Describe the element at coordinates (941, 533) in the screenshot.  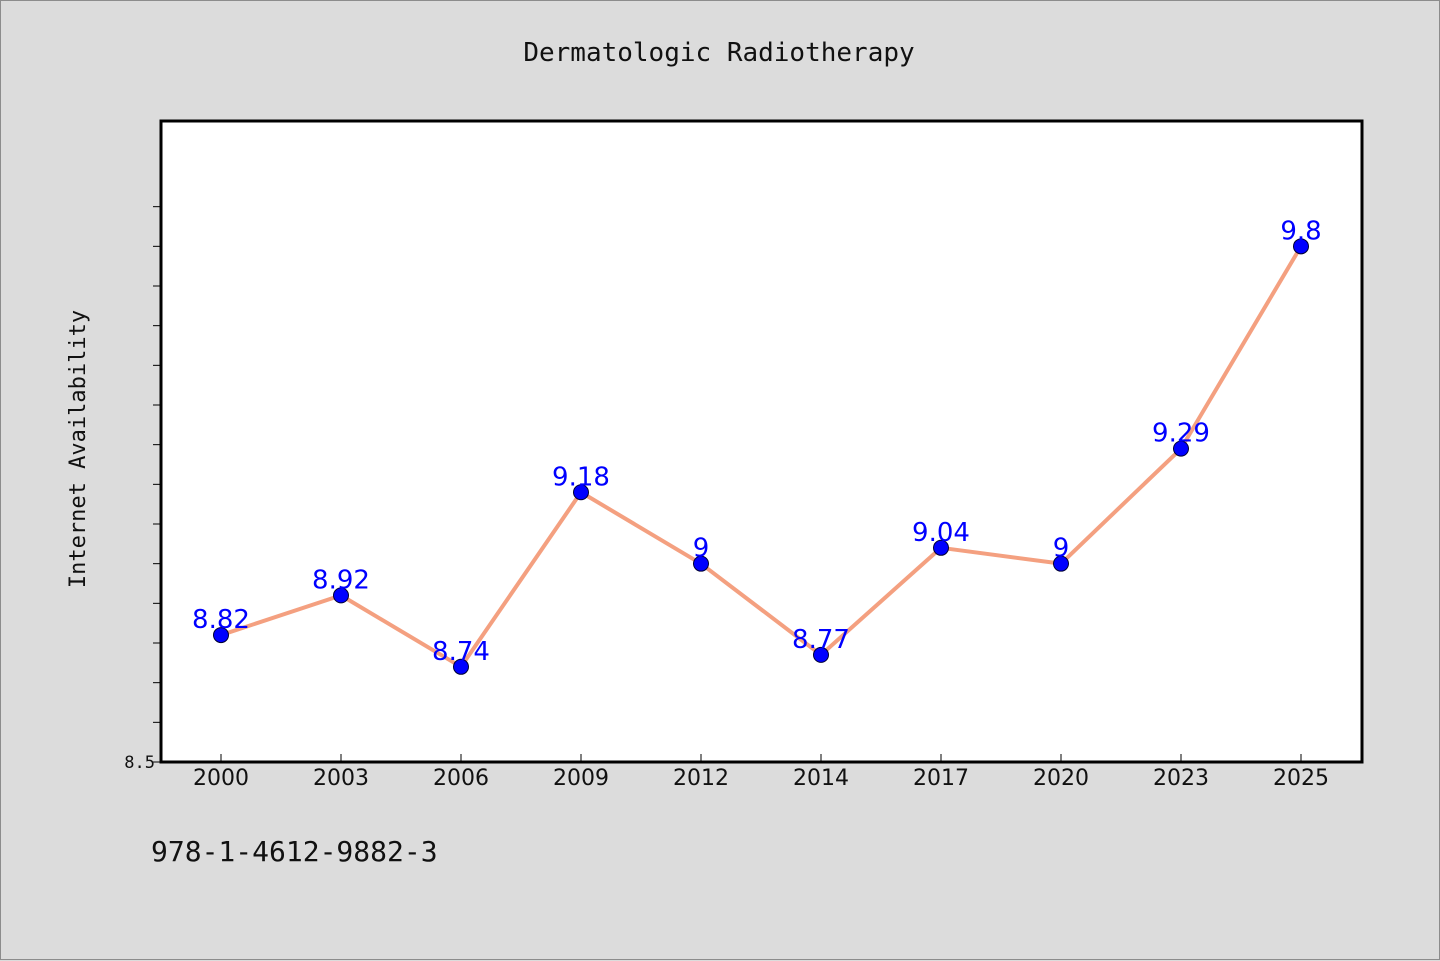
I see `data-label: 9.04` at that location.